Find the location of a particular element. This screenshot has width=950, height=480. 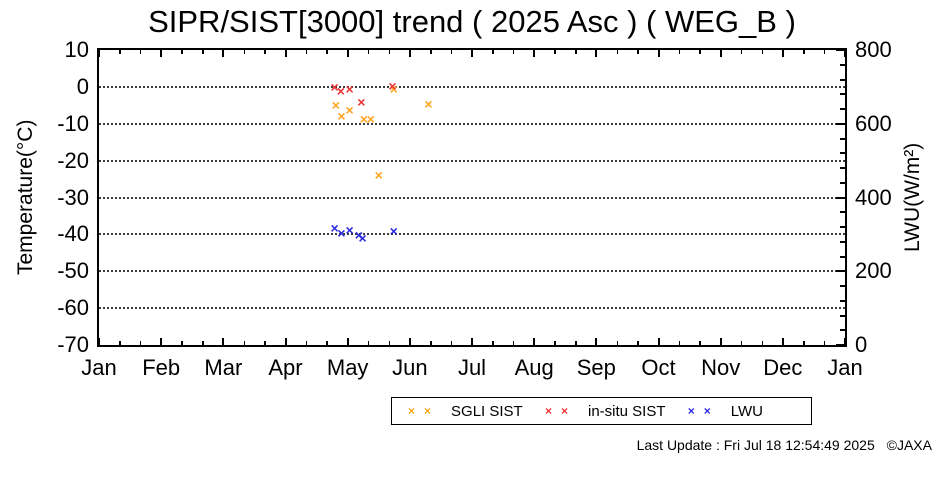

copyright-text: ©JAXA is located at coordinates (909, 445).